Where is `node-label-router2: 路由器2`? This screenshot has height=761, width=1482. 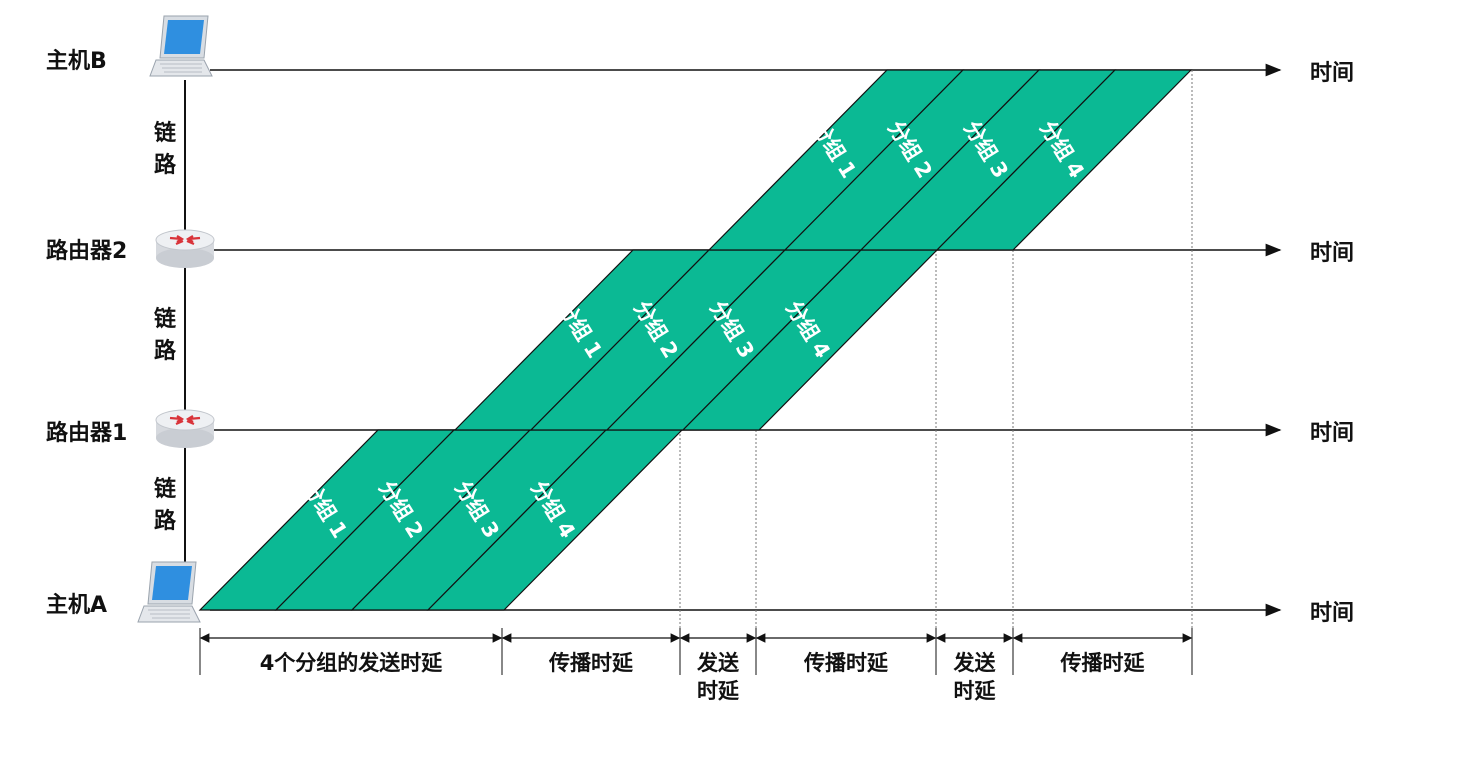 node-label-router2: 路由器2 is located at coordinates (86, 251).